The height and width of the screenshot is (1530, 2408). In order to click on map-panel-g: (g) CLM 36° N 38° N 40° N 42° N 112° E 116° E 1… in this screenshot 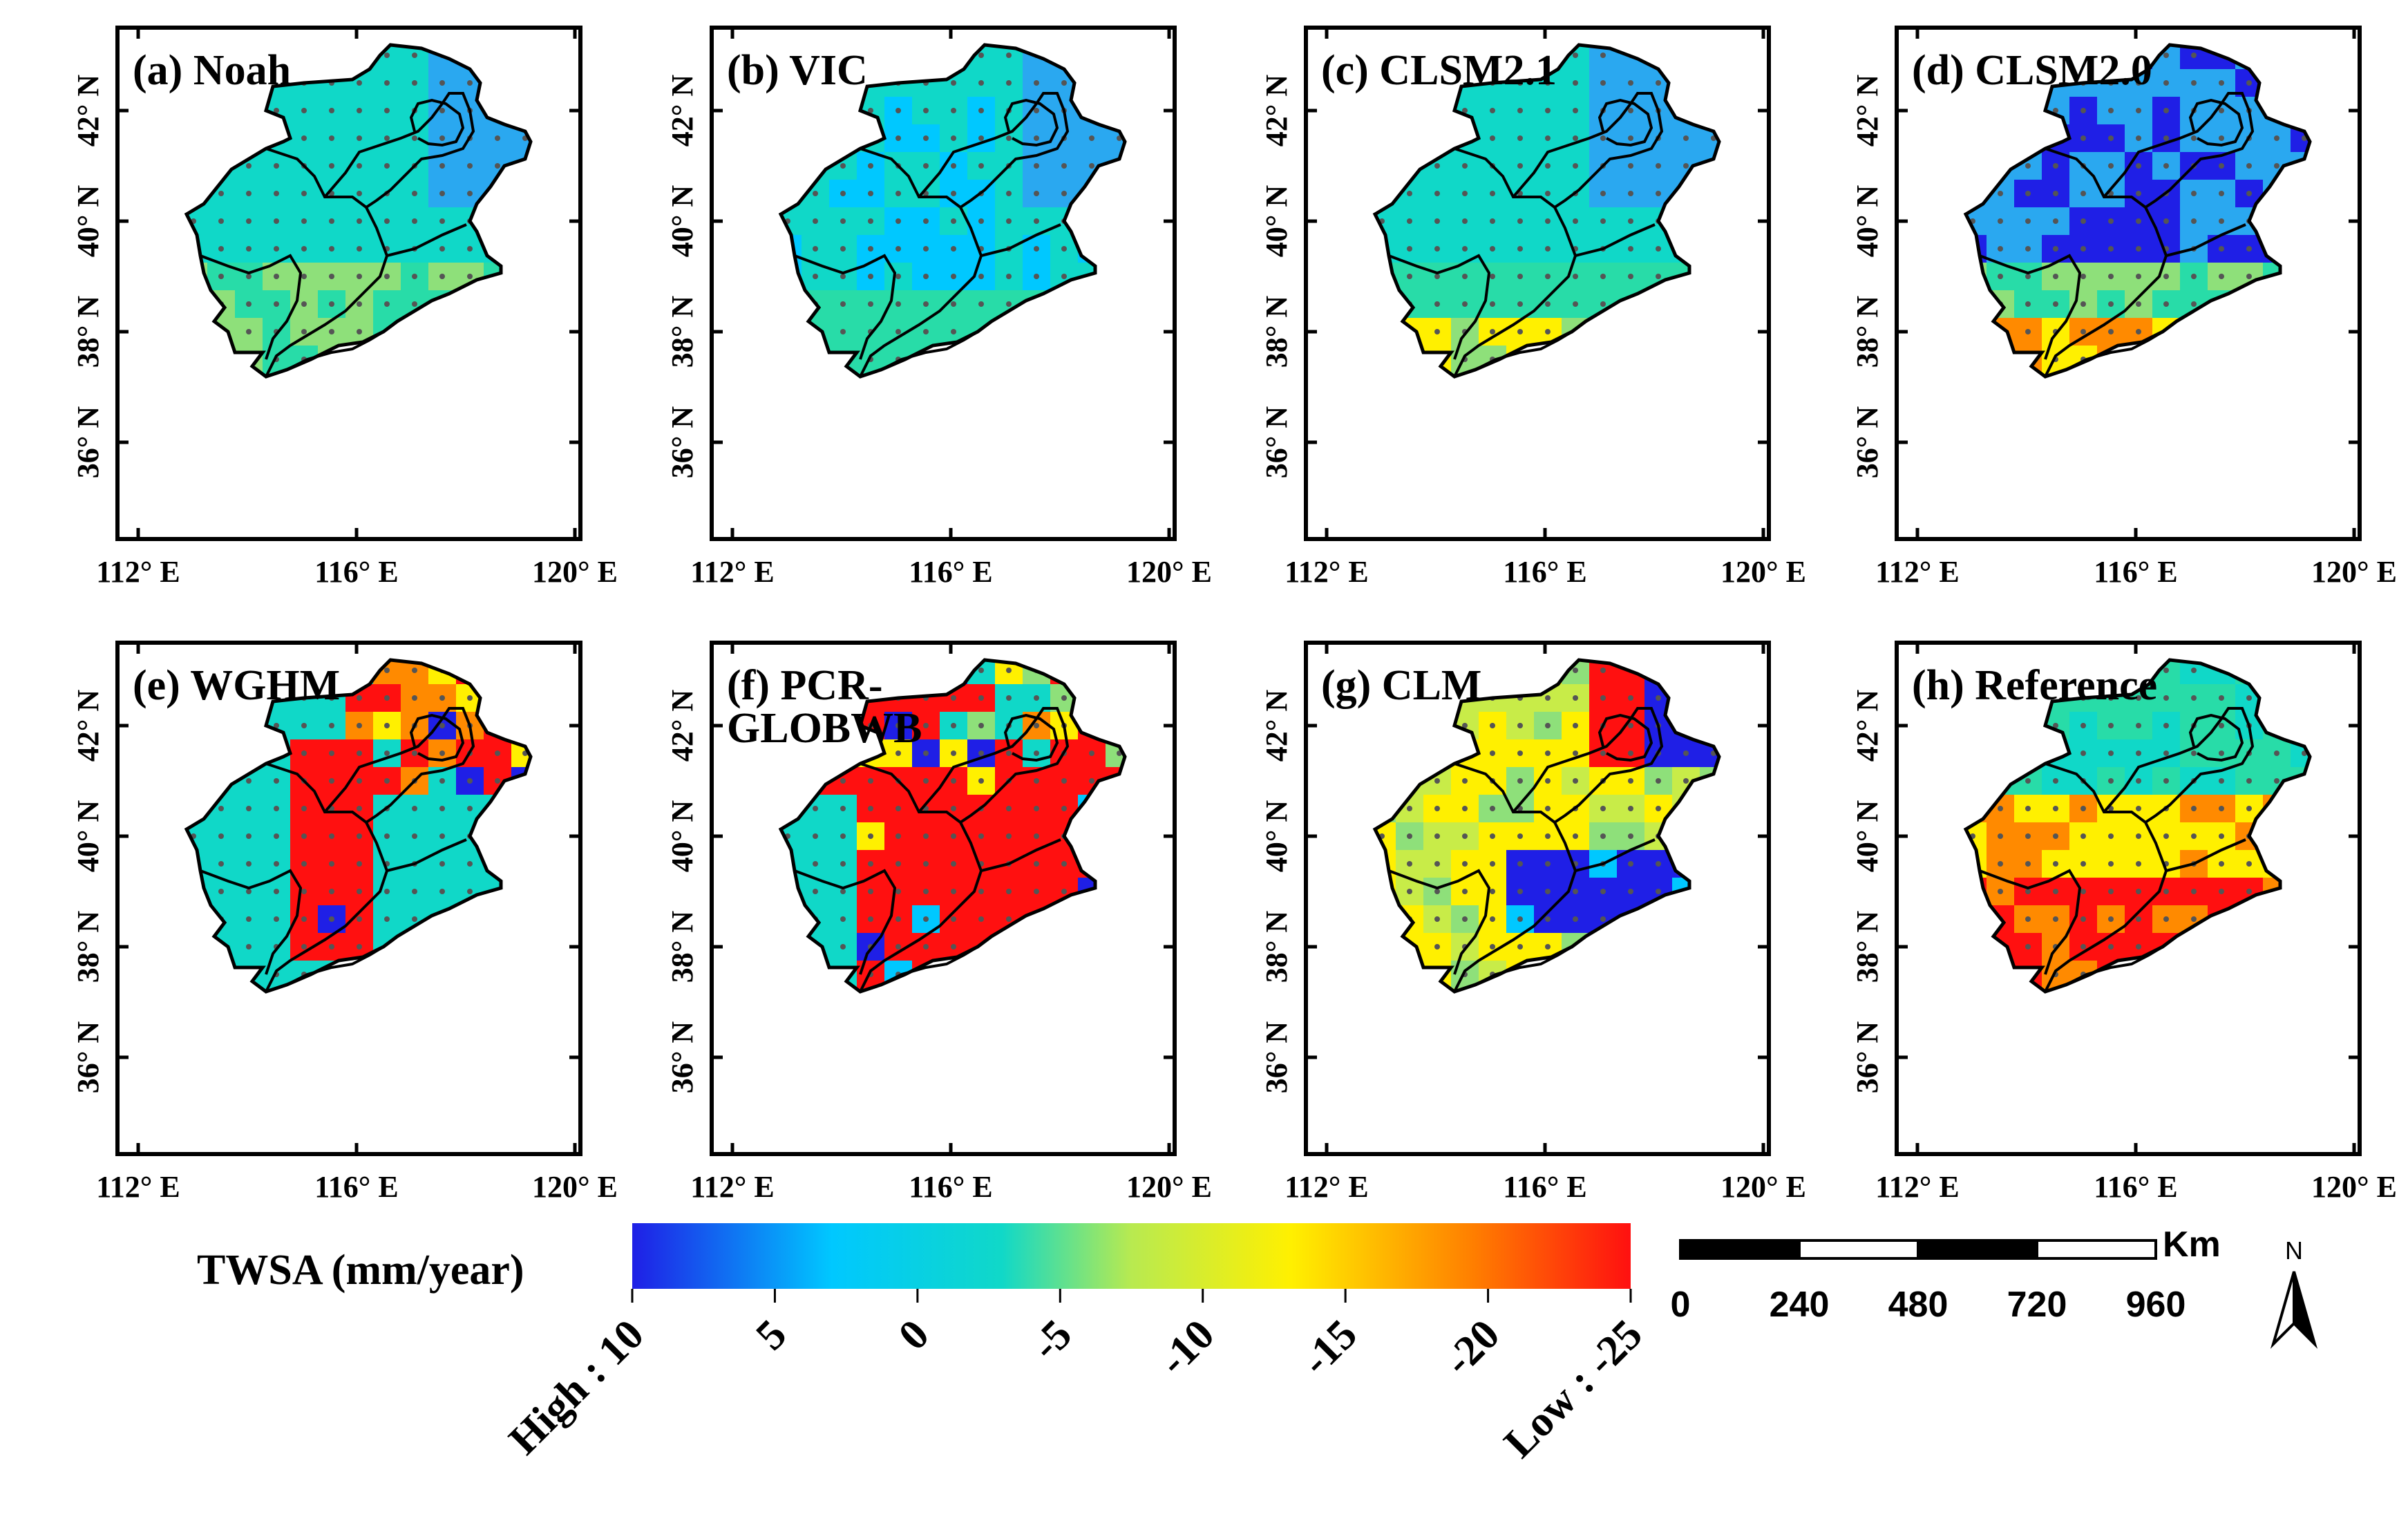, I will do `click(1533, 922)`.